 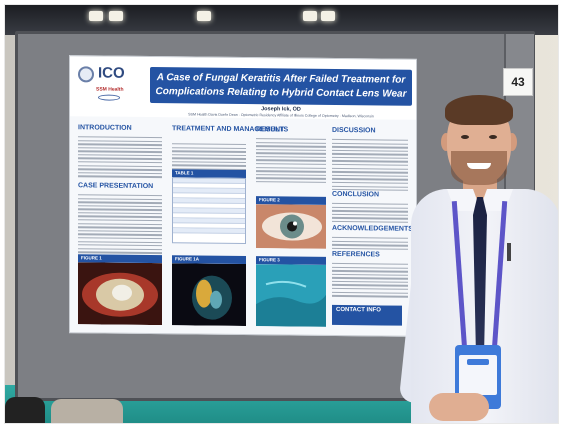 What do you see at coordinates (478, 362) in the screenshot?
I see `badge-logo-icon` at bounding box center [478, 362].